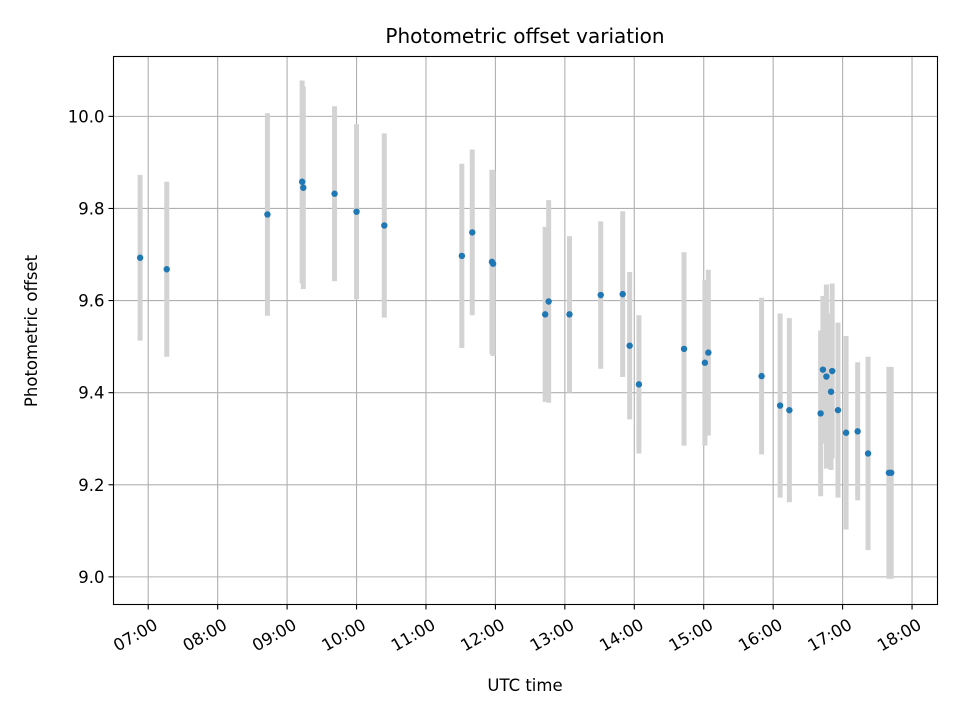 The image size is (960, 720). I want to click on y-tick-label: 9.4, so click(91, 393).